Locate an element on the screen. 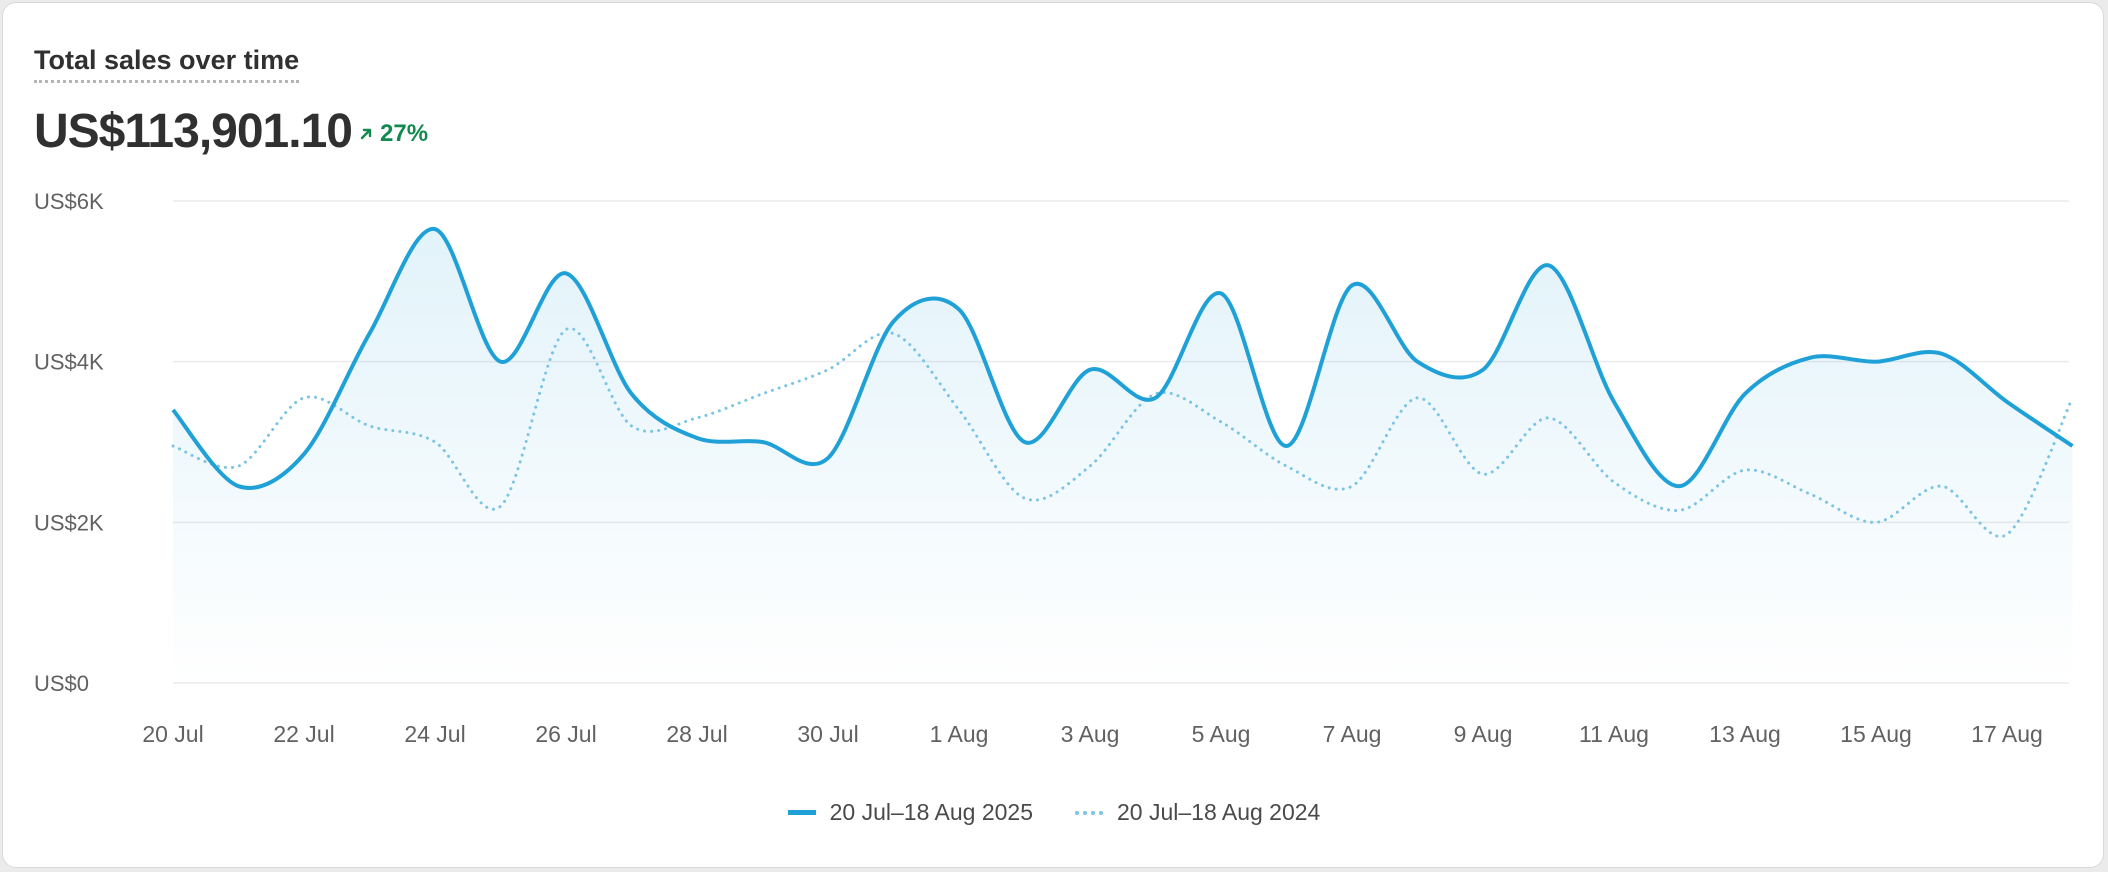  x-tick-label: 15 Aug is located at coordinates (1876, 734).